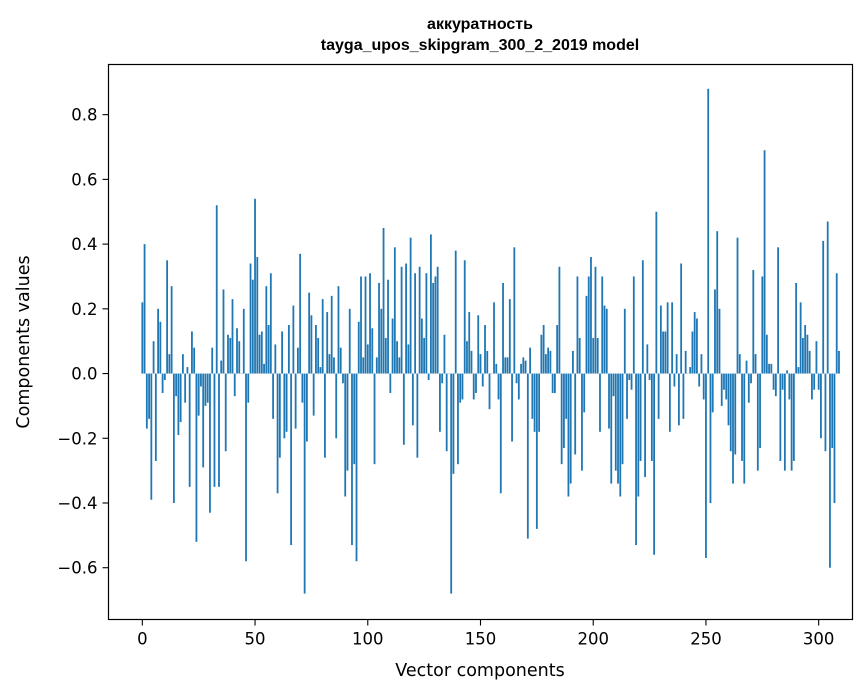 This screenshot has height=696, width=867. I want to click on x-tick-label-200: 200, so click(593, 639).